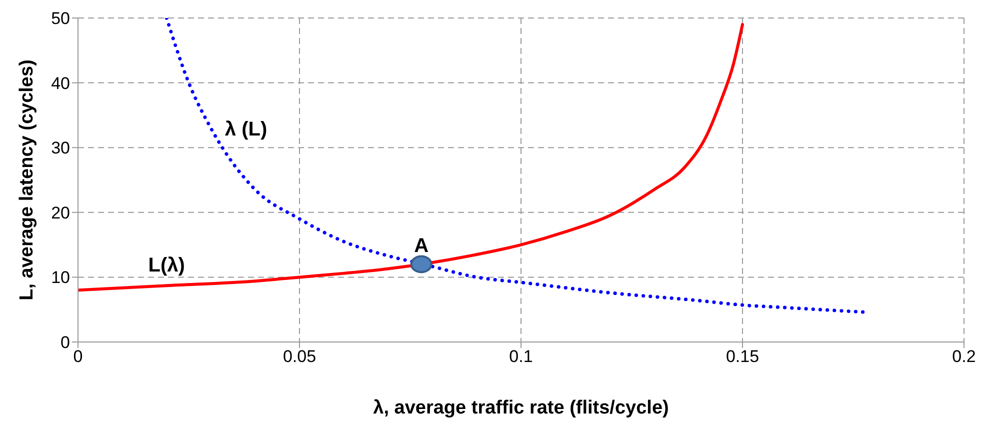 The width and height of the screenshot is (992, 430). What do you see at coordinates (27, 180) in the screenshot?
I see `y-axis-title: L, average latency (cycles)` at bounding box center [27, 180].